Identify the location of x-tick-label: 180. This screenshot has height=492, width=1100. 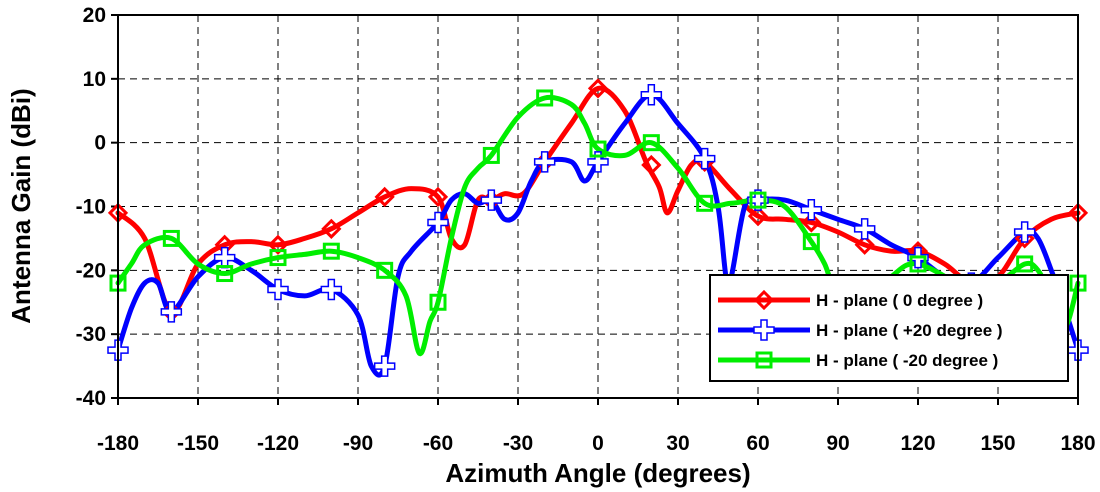
(1077, 443).